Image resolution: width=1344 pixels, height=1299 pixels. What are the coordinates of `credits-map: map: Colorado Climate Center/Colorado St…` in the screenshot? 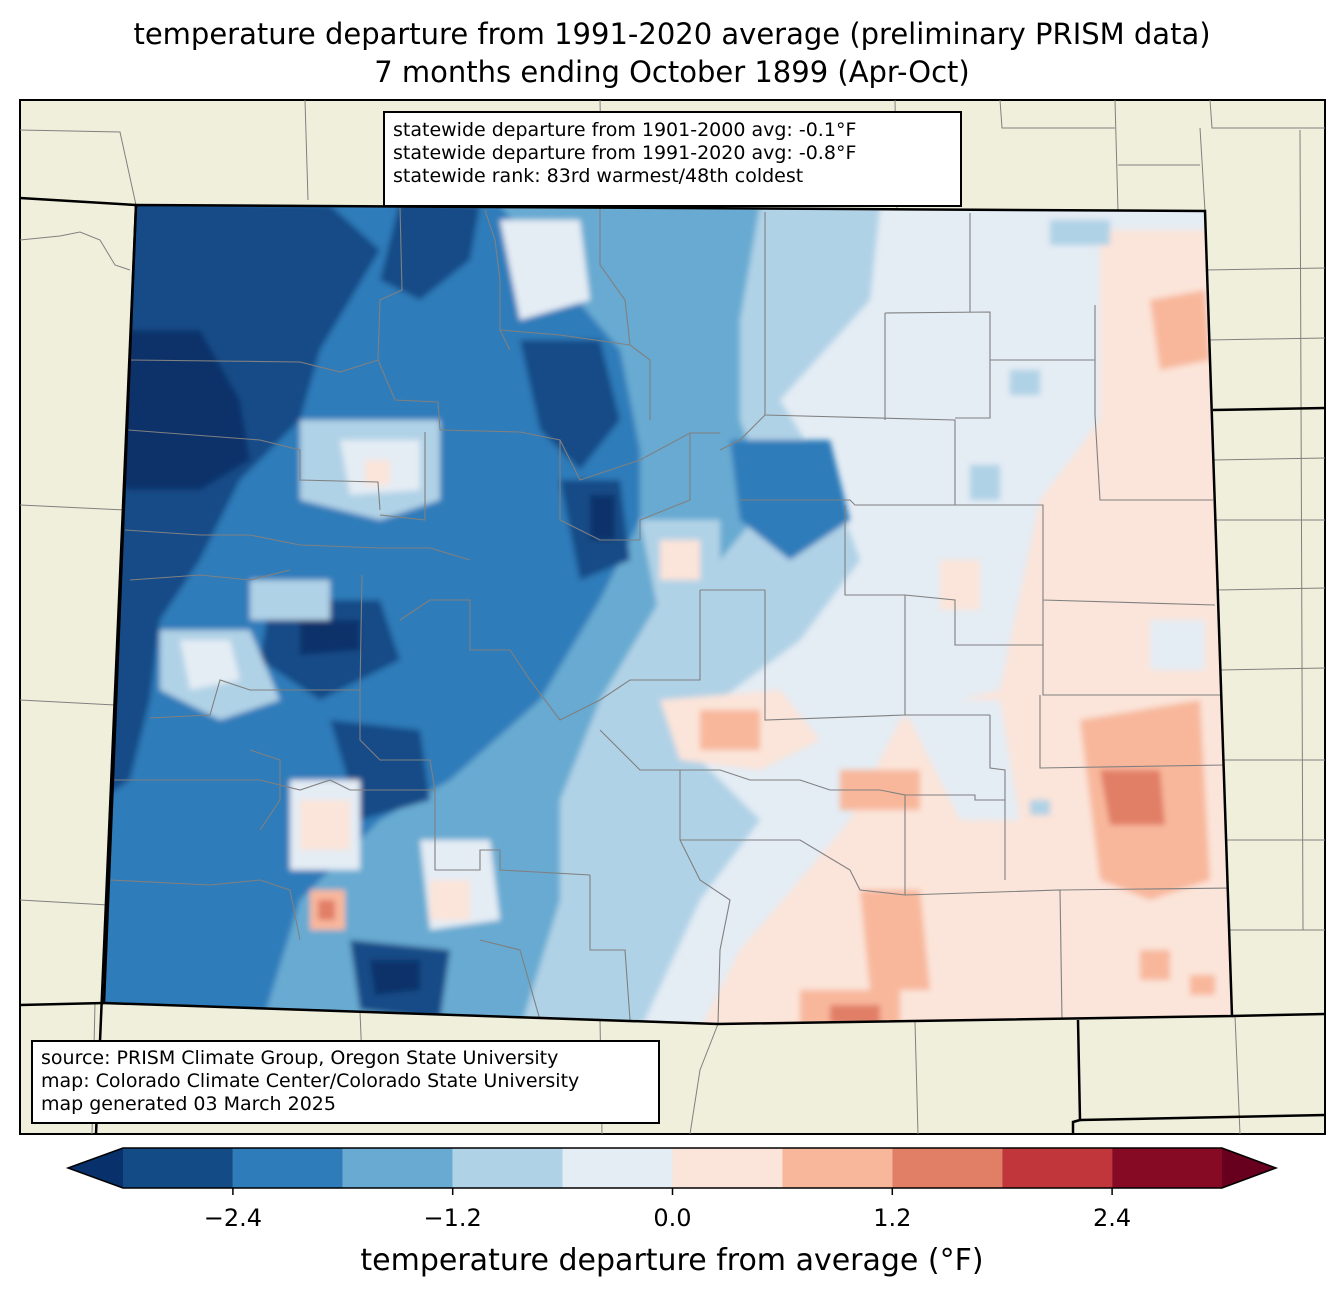 It's located at (310, 1081).